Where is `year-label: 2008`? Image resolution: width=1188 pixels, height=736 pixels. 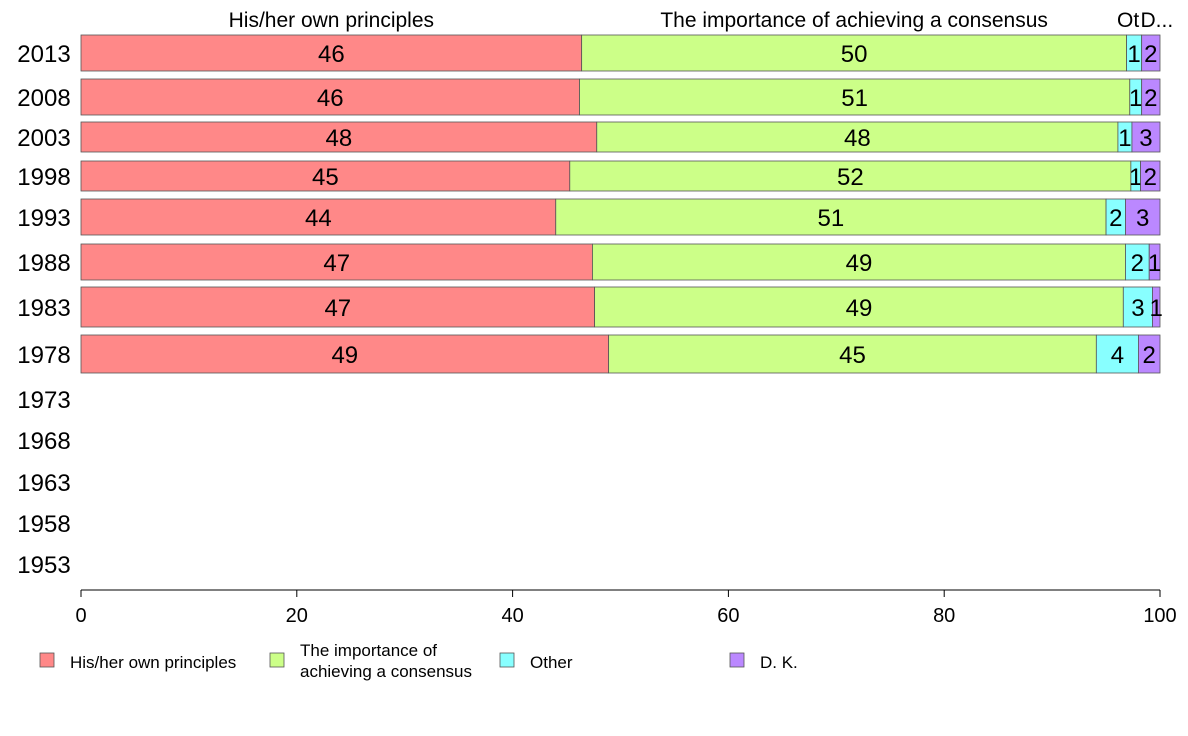
year-label: 2008 is located at coordinates (43, 98).